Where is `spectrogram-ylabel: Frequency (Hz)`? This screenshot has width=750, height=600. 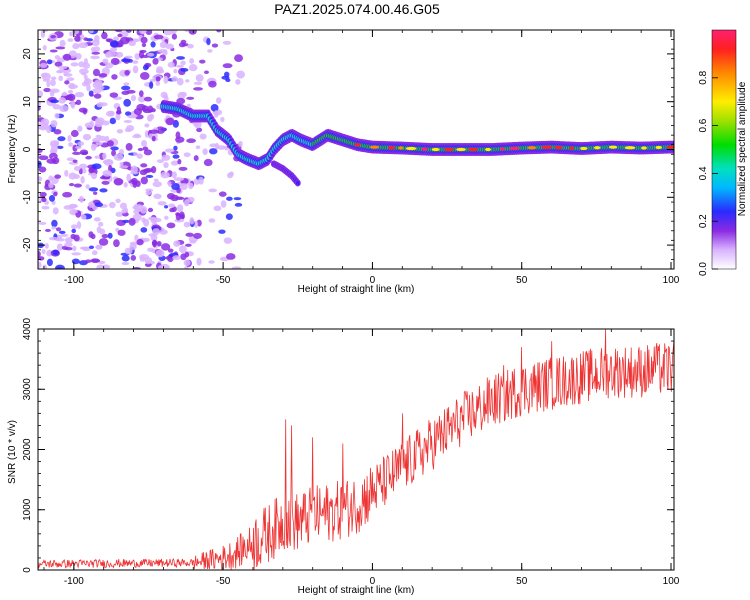 spectrogram-ylabel: Frequency (Hz) is located at coordinates (12, 149).